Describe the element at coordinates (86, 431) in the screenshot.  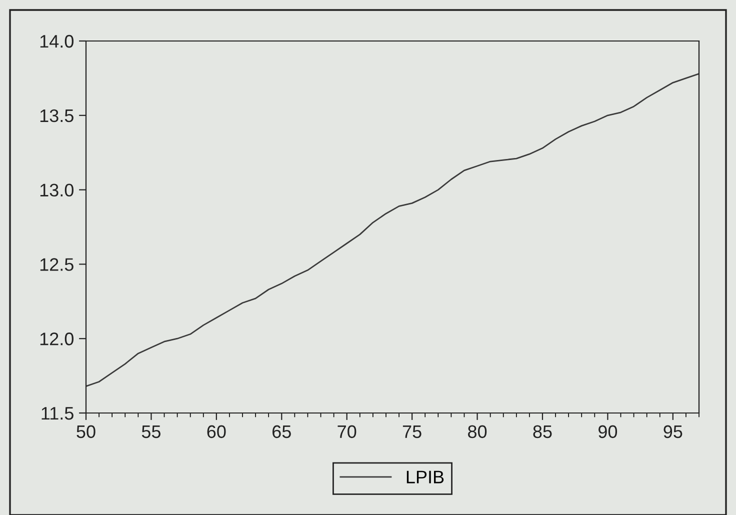
I see `x-tick-label: 50` at that location.